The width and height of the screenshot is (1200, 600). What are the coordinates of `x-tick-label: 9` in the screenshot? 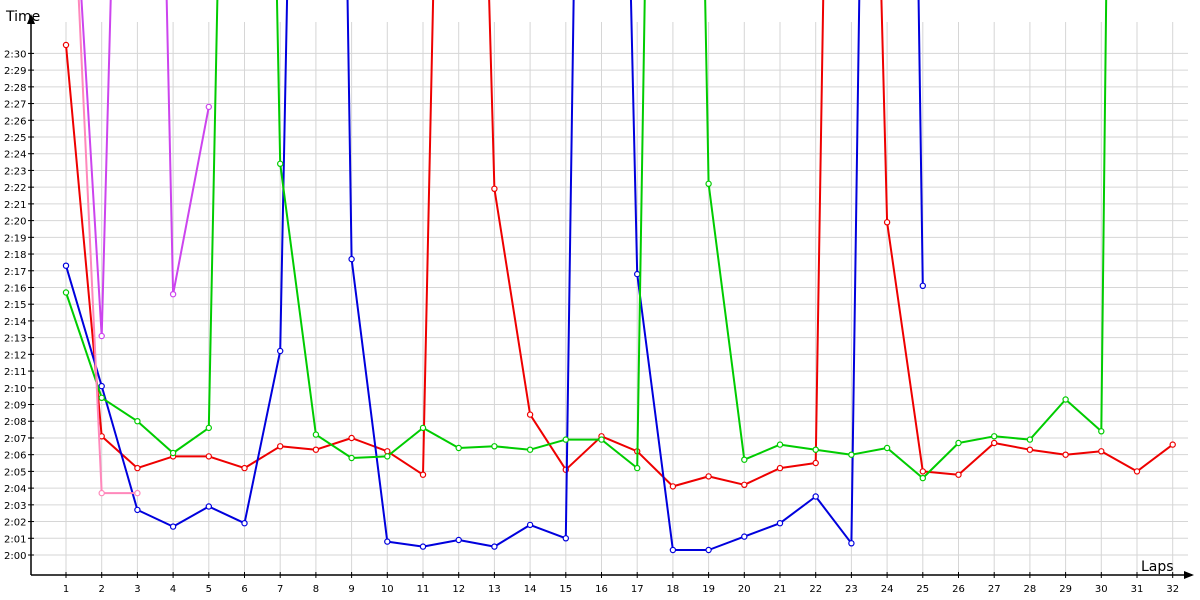 It's located at (351, 589).